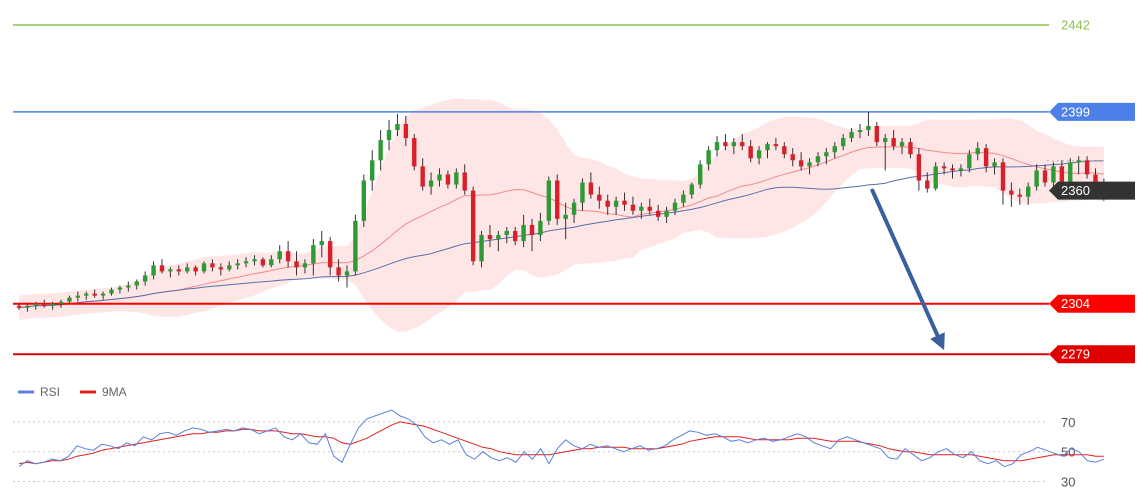 The width and height of the screenshot is (1140, 500). Describe the element at coordinates (1075, 111) in the screenshot. I see `level-2399-label: 2399` at that location.